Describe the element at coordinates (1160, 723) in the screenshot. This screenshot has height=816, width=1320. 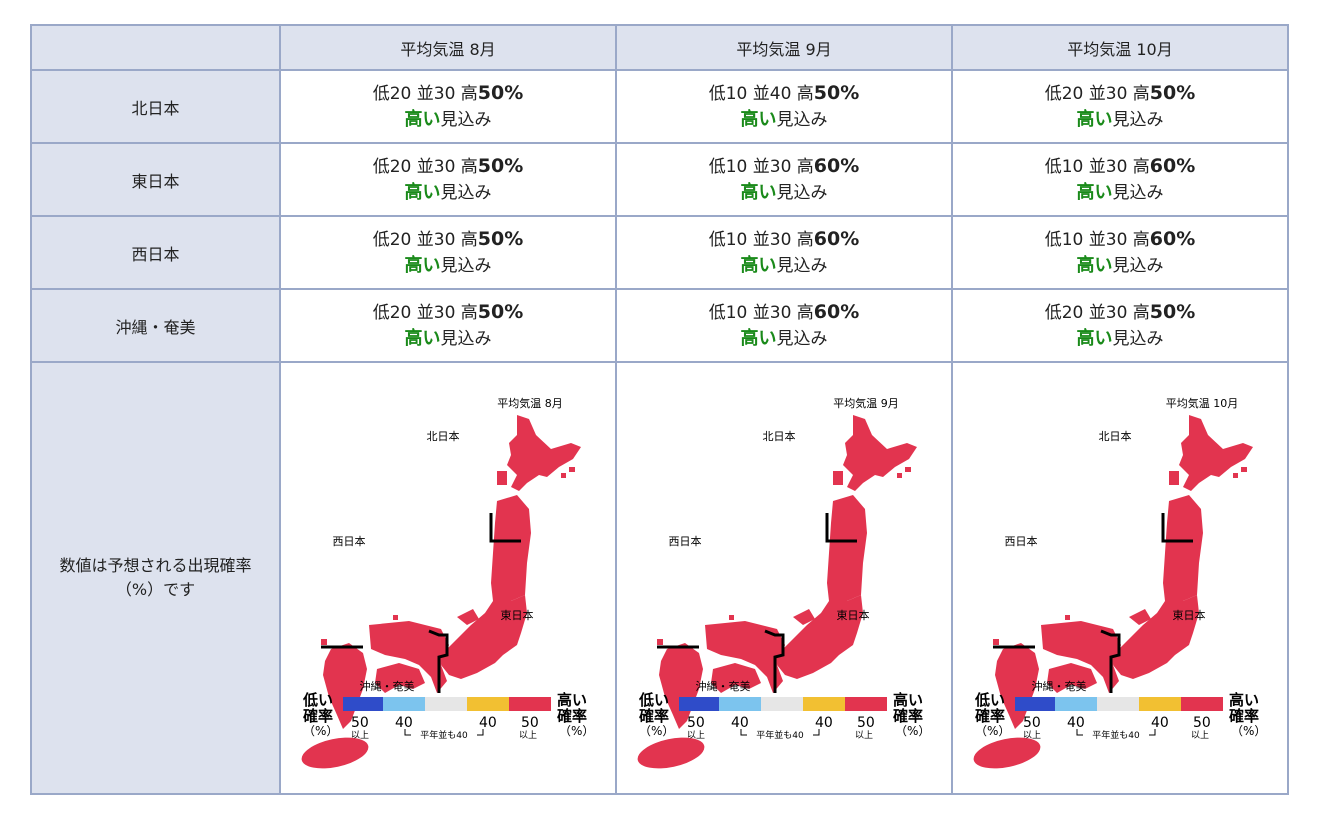
I see `legend-tick-40-high: 40` at that location.